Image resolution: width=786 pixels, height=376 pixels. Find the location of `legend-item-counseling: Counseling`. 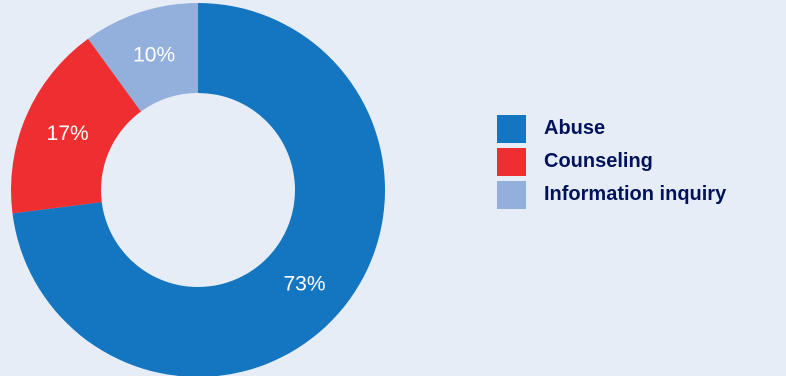

legend-item-counseling: Counseling is located at coordinates (641, 161).